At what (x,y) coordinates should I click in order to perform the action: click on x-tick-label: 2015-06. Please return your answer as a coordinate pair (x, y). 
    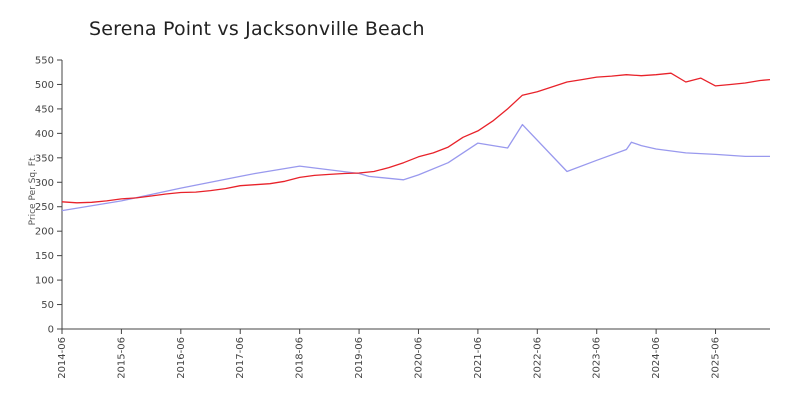
    Looking at the image, I should click on (121, 358).